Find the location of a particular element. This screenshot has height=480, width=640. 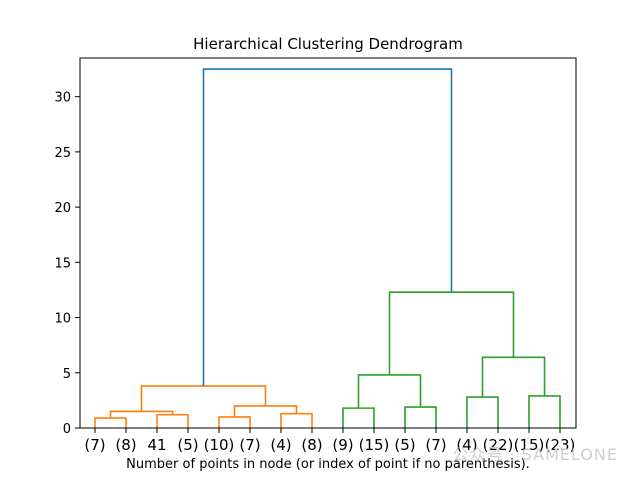

leaf-label: (9) is located at coordinates (342, 445).